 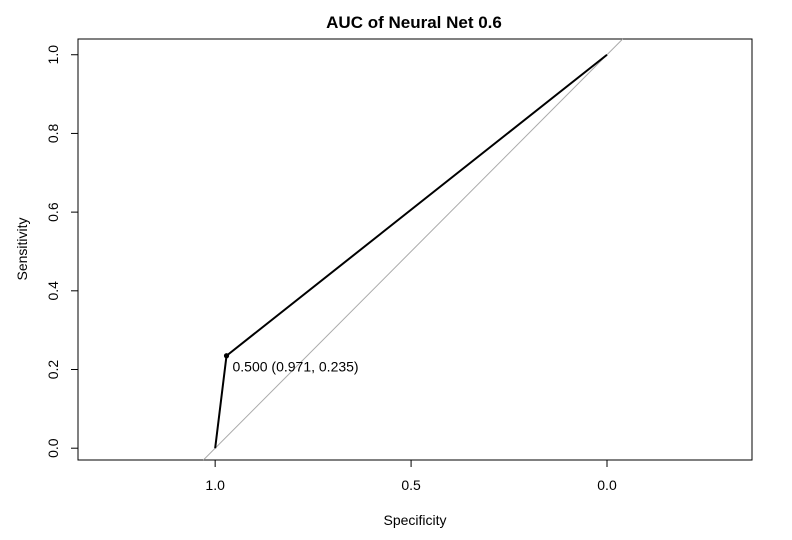 I want to click on y-tick-label: 0.8, so click(x=53, y=133).